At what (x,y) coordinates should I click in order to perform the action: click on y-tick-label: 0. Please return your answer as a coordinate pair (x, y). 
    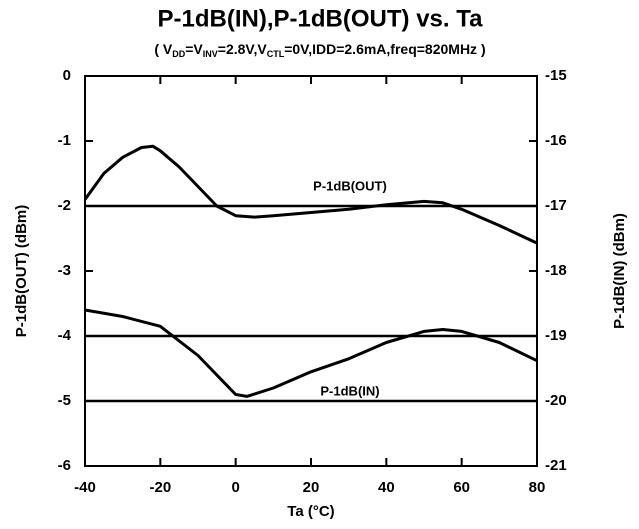
    Looking at the image, I should click on (67, 75).